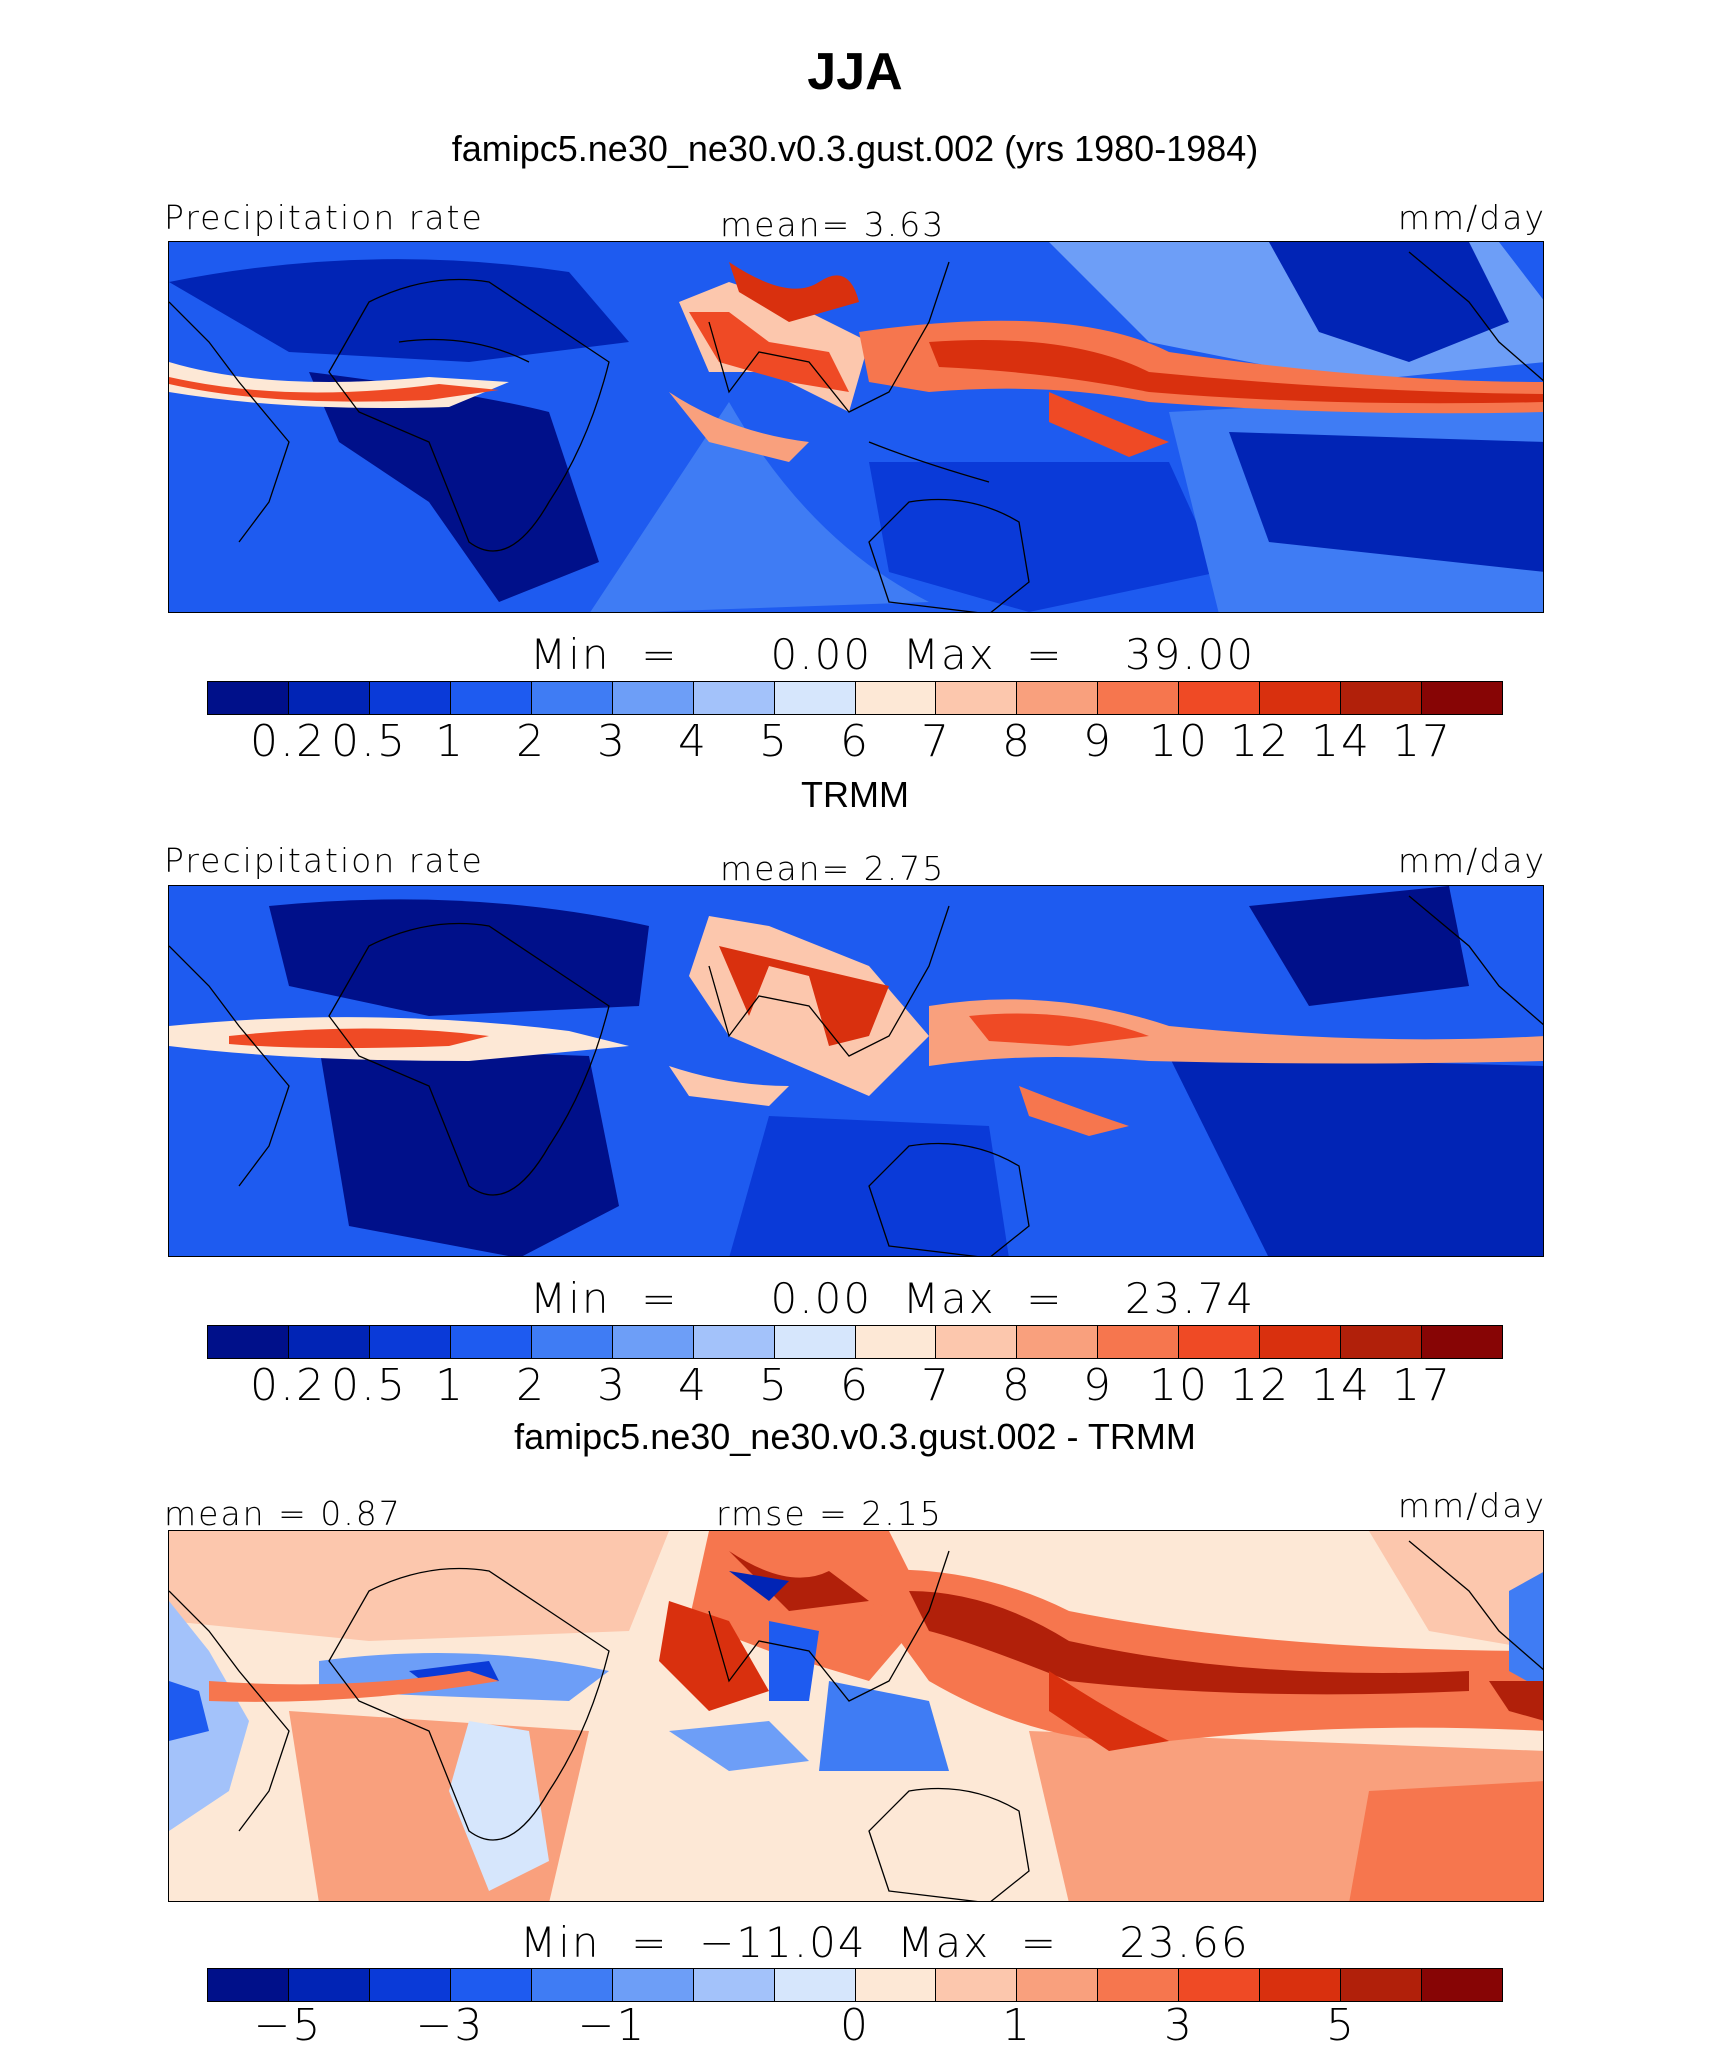  What do you see at coordinates (1471, 1505) in the screenshot?
I see `panel3-units-label: mm/day` at bounding box center [1471, 1505].